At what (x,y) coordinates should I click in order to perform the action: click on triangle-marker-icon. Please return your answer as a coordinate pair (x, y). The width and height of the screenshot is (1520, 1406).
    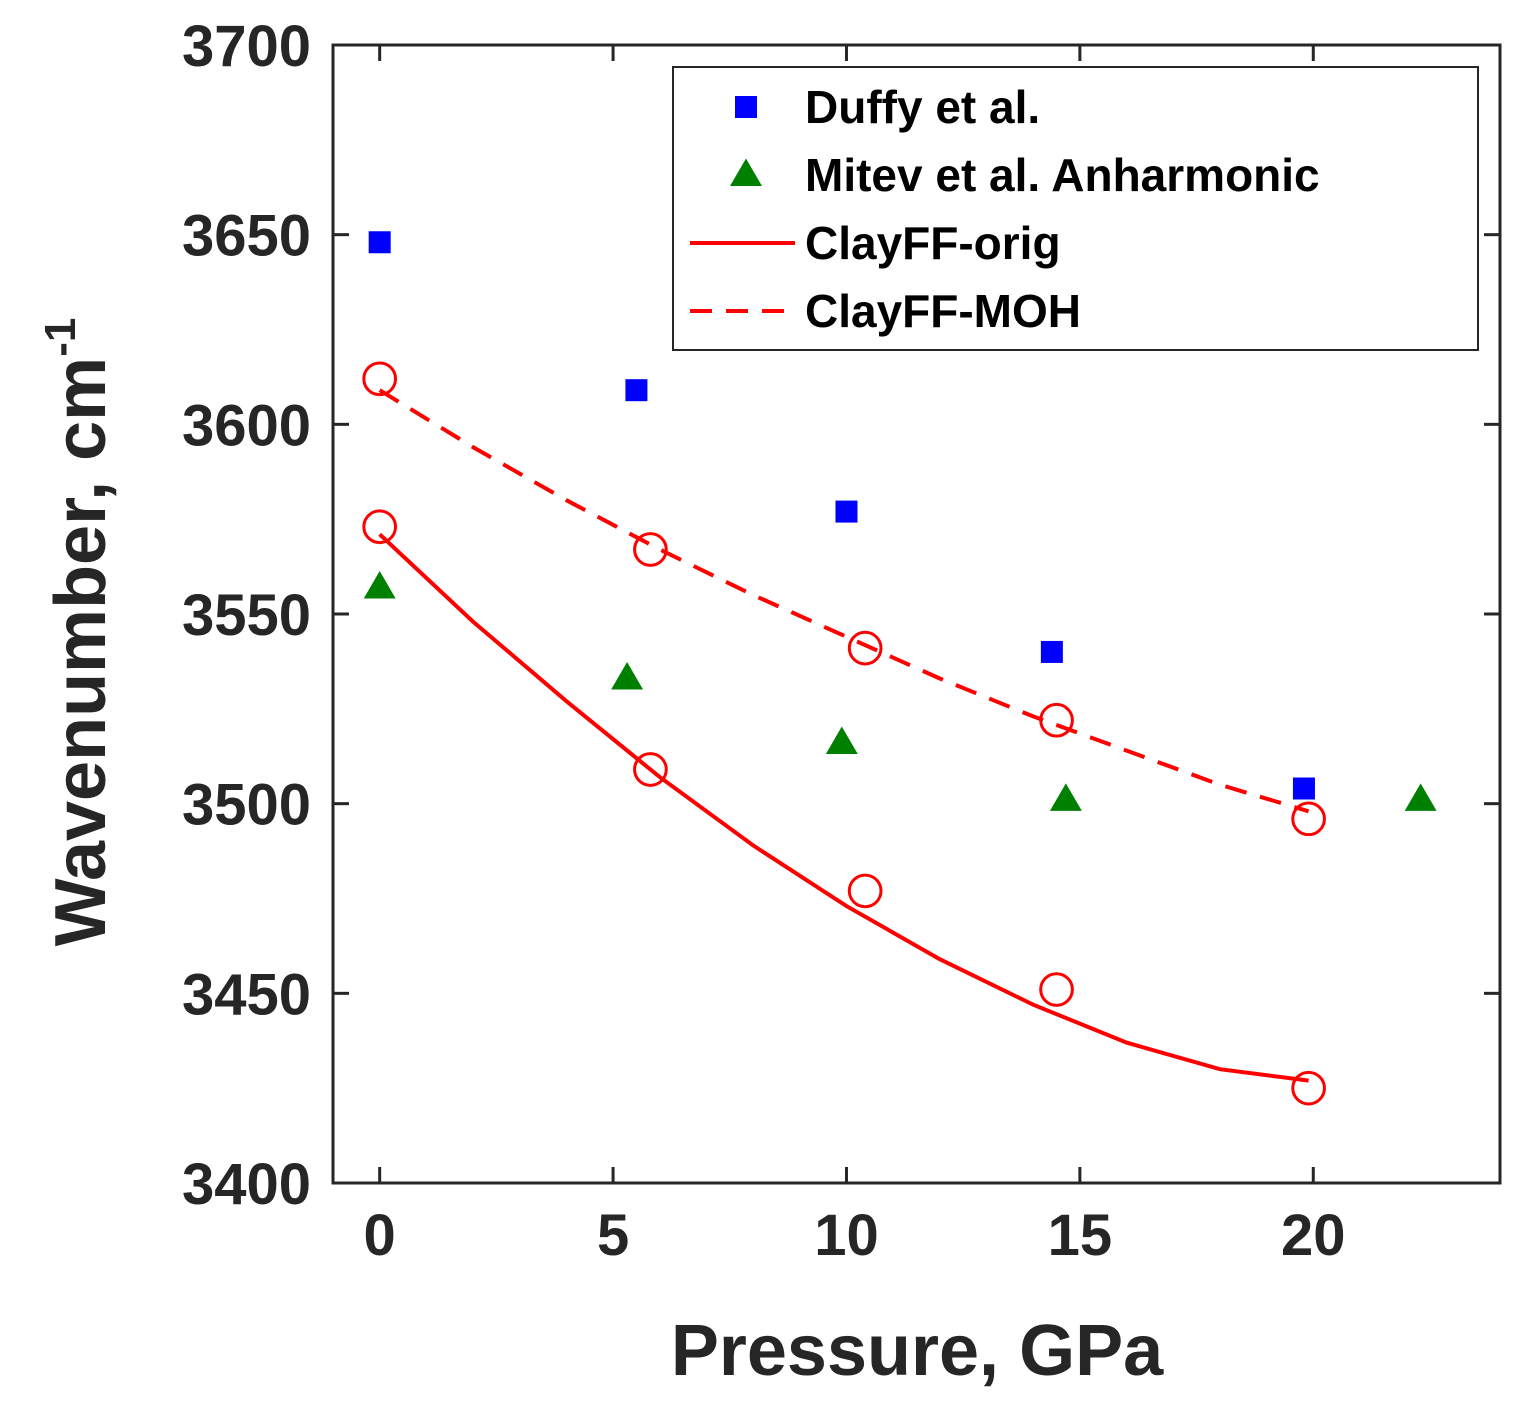
    Looking at the image, I should click on (746, 172).